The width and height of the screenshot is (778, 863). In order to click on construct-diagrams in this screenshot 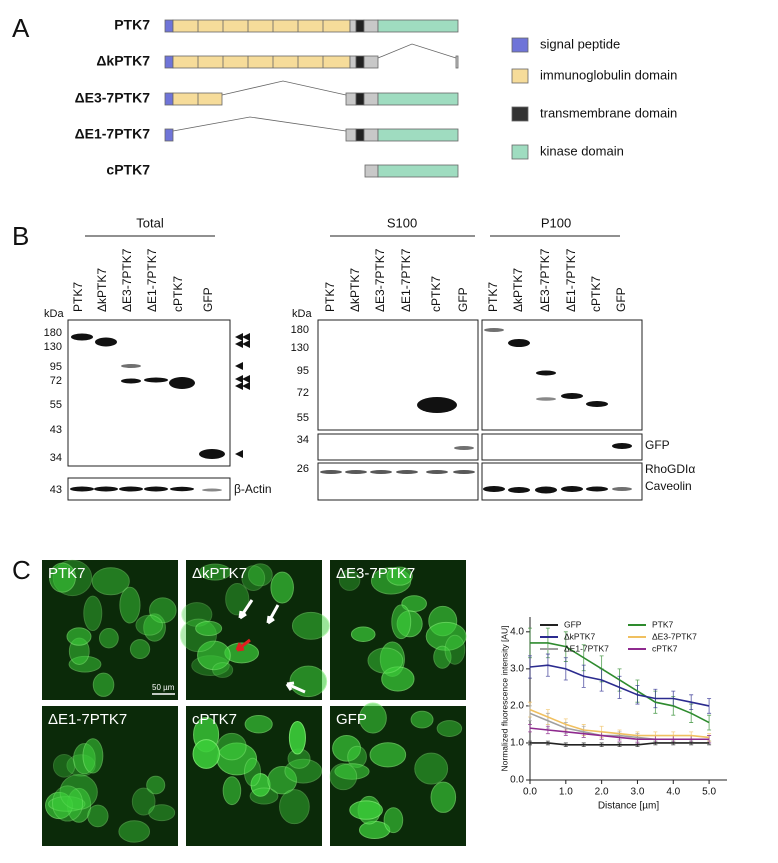, I will do `click(346, 98)`.